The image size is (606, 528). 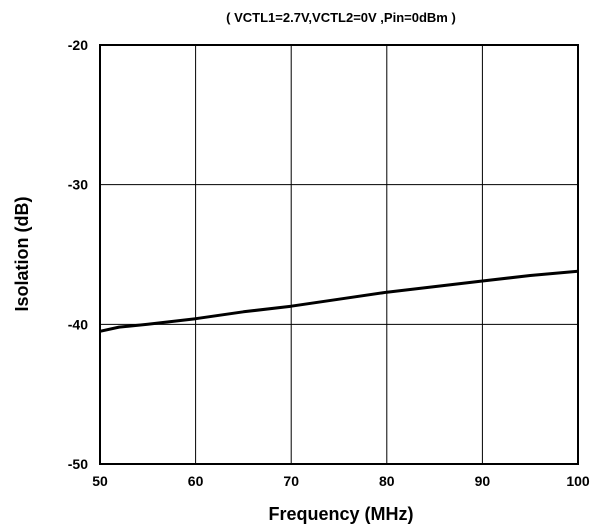 What do you see at coordinates (341, 17) in the screenshot?
I see `chart-title: ( VCTL1=2.7V,VCTL2=0V ,Pin=0dBm )` at bounding box center [341, 17].